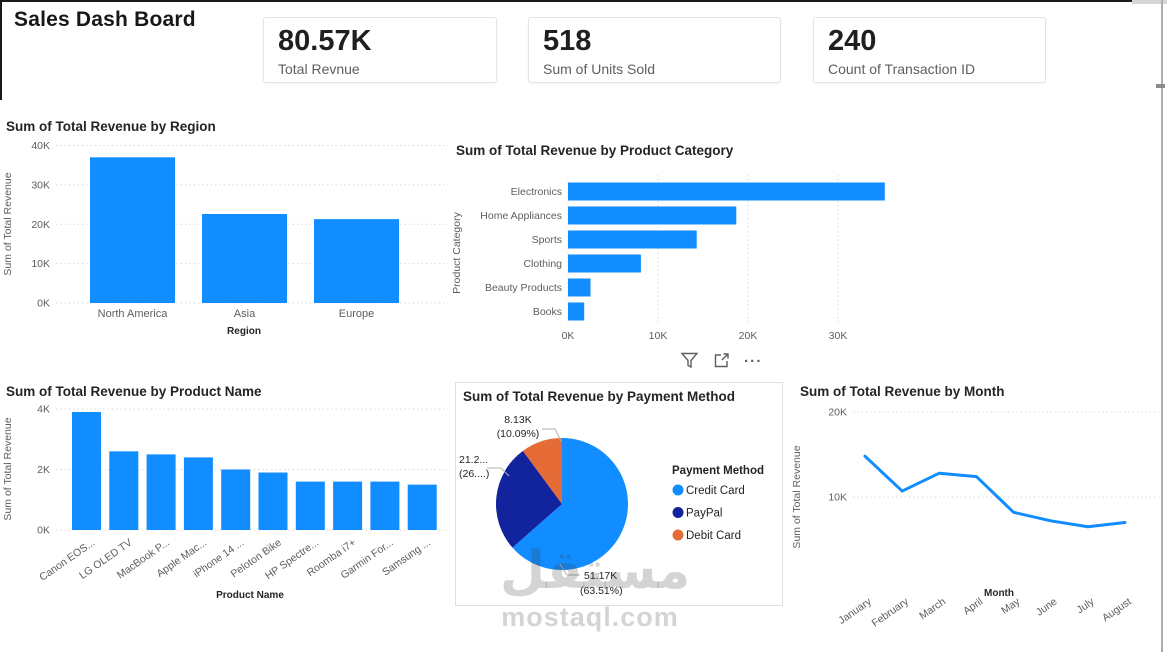 The width and height of the screenshot is (1167, 652). What do you see at coordinates (689, 360) in the screenshot?
I see `filter-icon` at bounding box center [689, 360].